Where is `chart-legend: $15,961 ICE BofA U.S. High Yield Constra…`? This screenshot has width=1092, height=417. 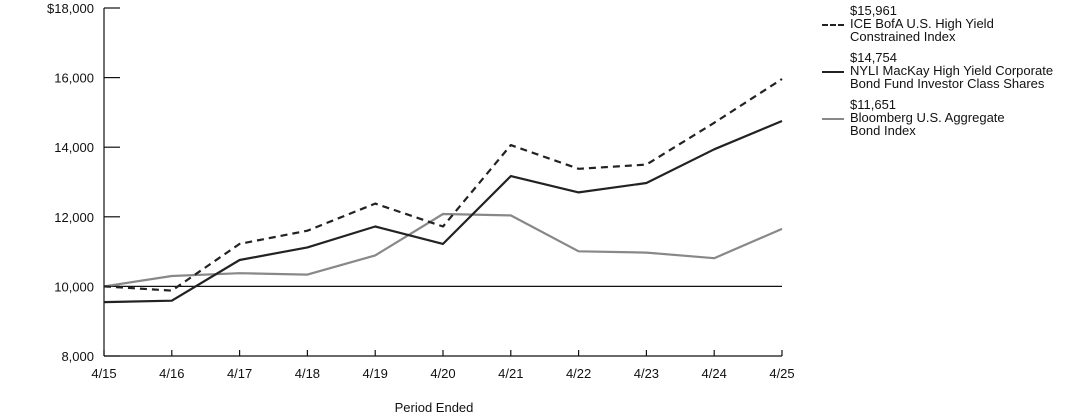
chart-legend: $15,961 ICE BofA U.S. High Yield Constra… is located at coordinates (955, 74).